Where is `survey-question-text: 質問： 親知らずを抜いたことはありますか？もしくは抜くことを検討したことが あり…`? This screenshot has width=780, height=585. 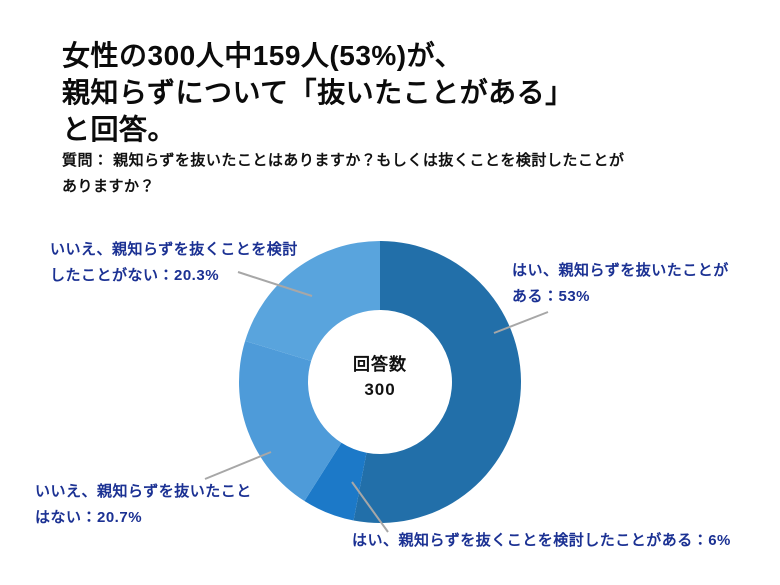 survey-question-text: 質問： 親知らずを抜いたことはありますか？もしくは抜くことを検討したことが あり… is located at coordinates (343, 173).